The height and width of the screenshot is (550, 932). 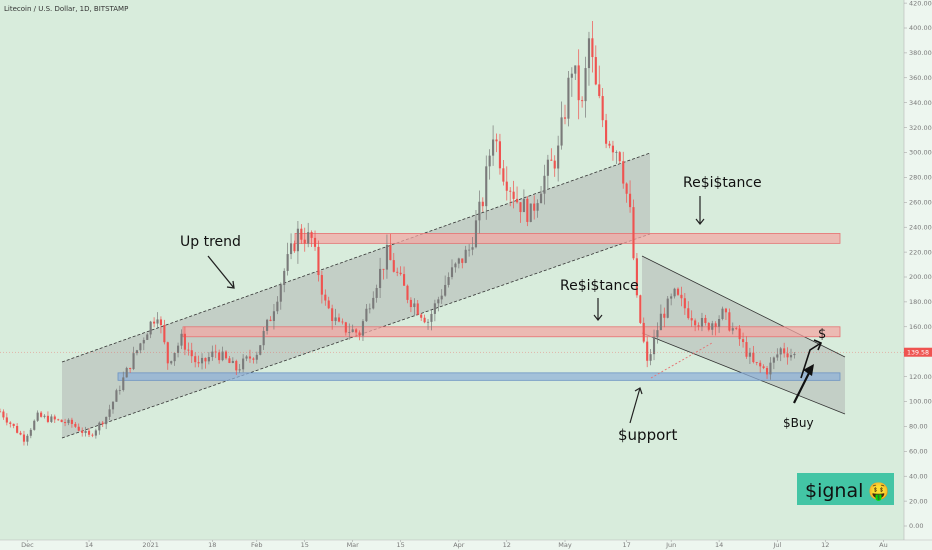 What do you see at coordinates (808, 370) in the screenshot?
I see `buy-arrow-head` at bounding box center [808, 370].